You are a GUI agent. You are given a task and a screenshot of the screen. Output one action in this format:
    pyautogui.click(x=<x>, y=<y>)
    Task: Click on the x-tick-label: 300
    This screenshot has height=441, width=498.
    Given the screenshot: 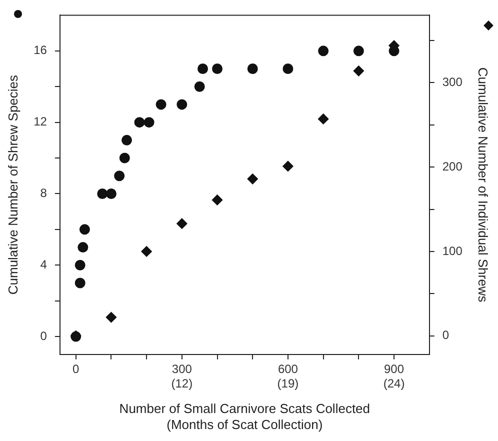 What is the action you would take?
    pyautogui.click(x=182, y=369)
    